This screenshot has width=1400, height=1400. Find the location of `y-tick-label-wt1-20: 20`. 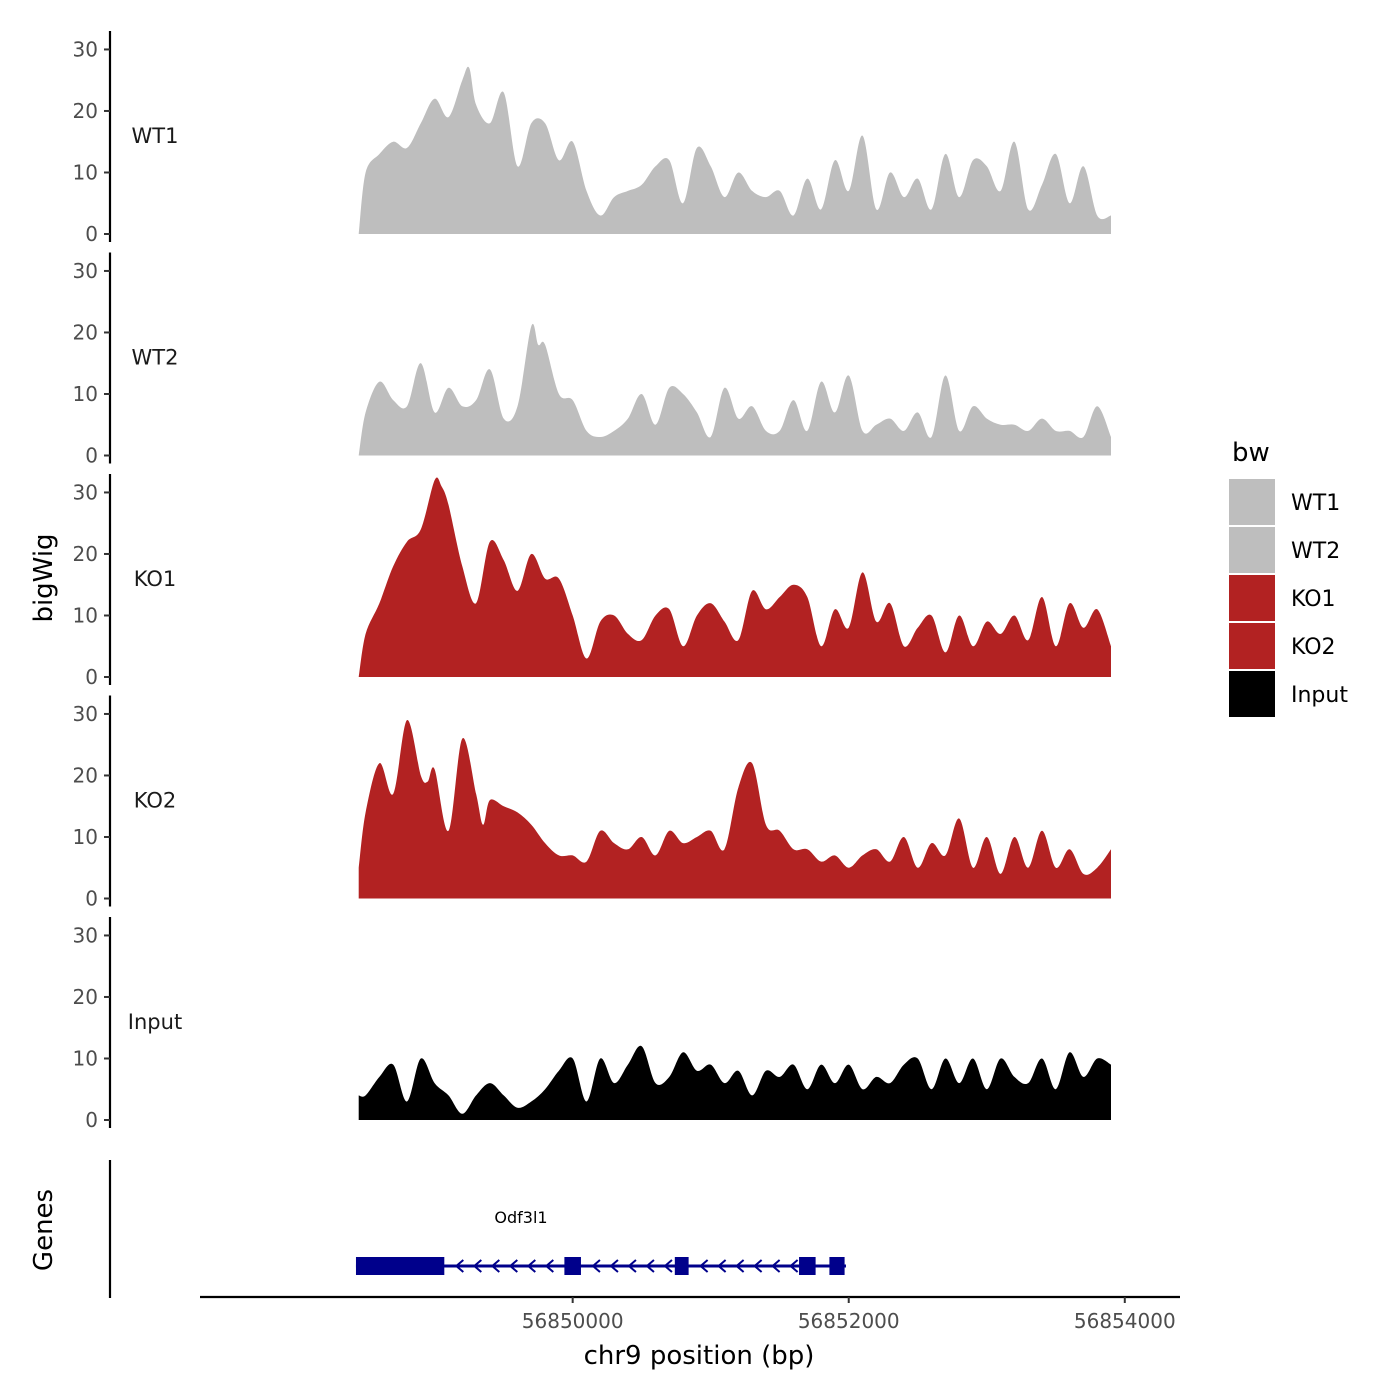

y-tick-label-wt1-20: 20 is located at coordinates (85, 111).